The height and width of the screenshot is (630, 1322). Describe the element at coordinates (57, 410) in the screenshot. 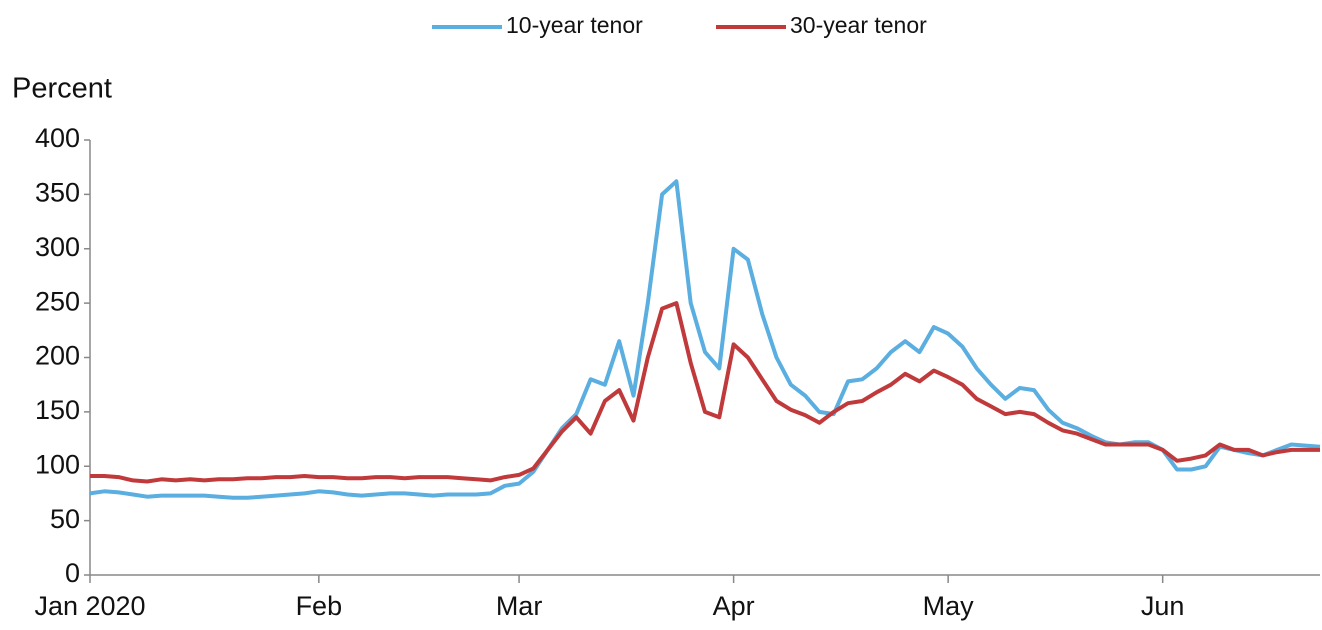

I see `y-tick-label: 150` at that location.